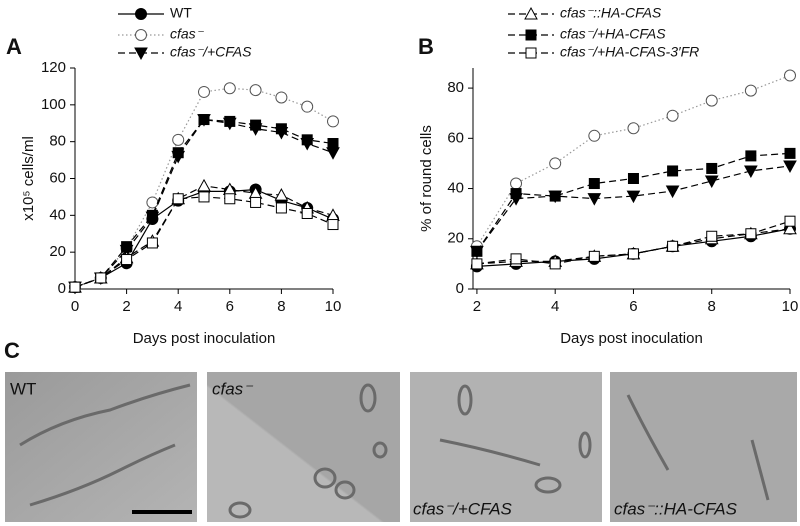 Image resolution: width=800 pixels, height=526 pixels. What do you see at coordinates (426, 46) in the screenshot?
I see `panel-label: B` at bounding box center [426, 46].